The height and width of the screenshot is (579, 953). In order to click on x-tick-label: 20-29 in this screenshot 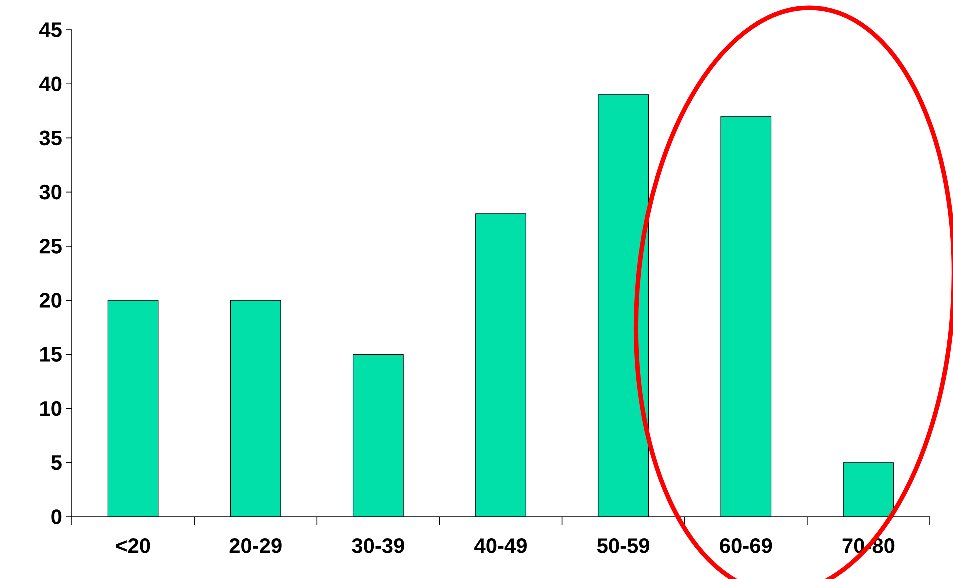, I will do `click(256, 546)`.